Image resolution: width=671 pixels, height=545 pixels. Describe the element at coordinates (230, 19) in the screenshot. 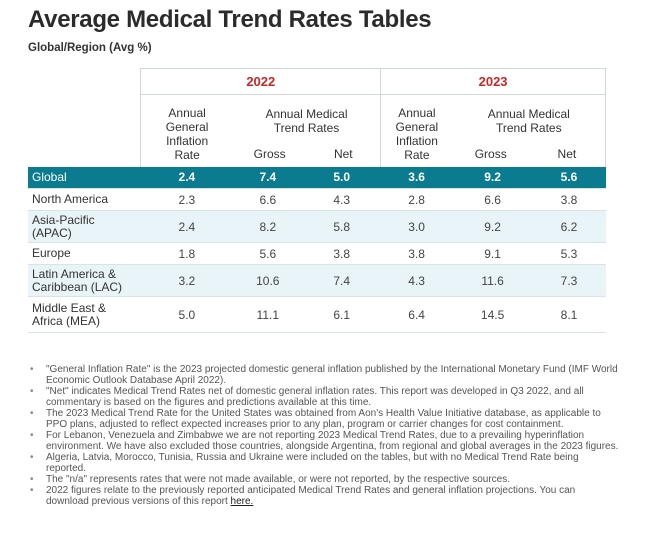

I see `page-title: Average Medical Trend Rates Tables` at that location.